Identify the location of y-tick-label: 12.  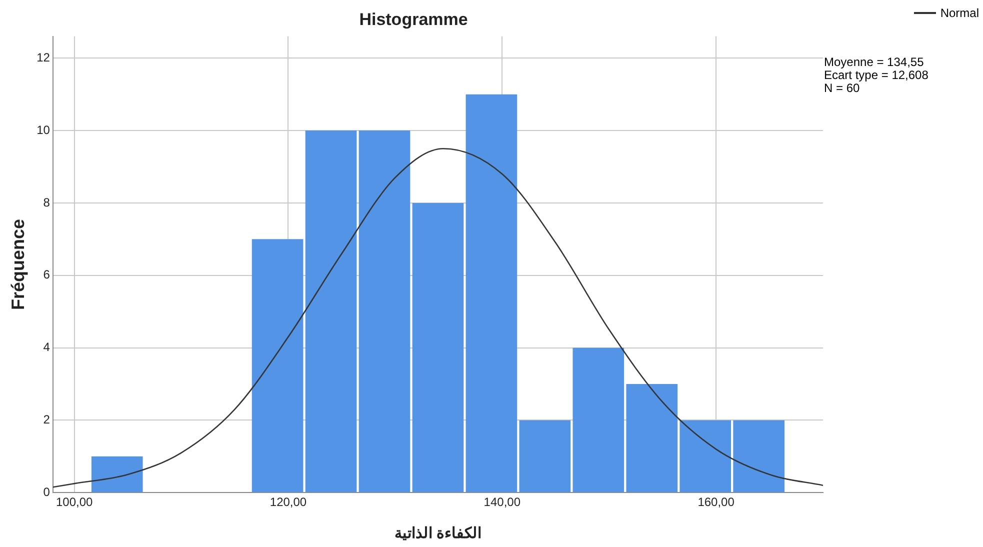
(43, 57).